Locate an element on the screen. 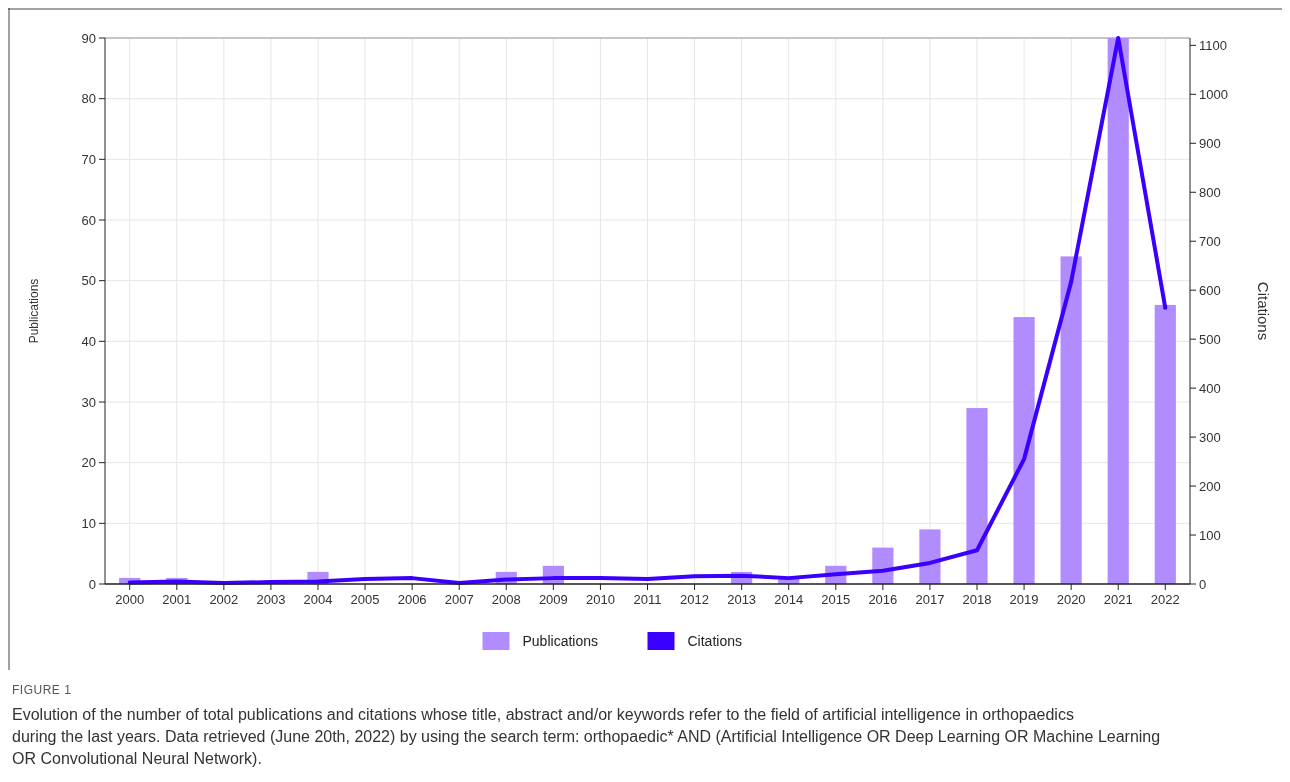 This screenshot has width=1290, height=782. y-tick-label: 10 is located at coordinates (88, 523).